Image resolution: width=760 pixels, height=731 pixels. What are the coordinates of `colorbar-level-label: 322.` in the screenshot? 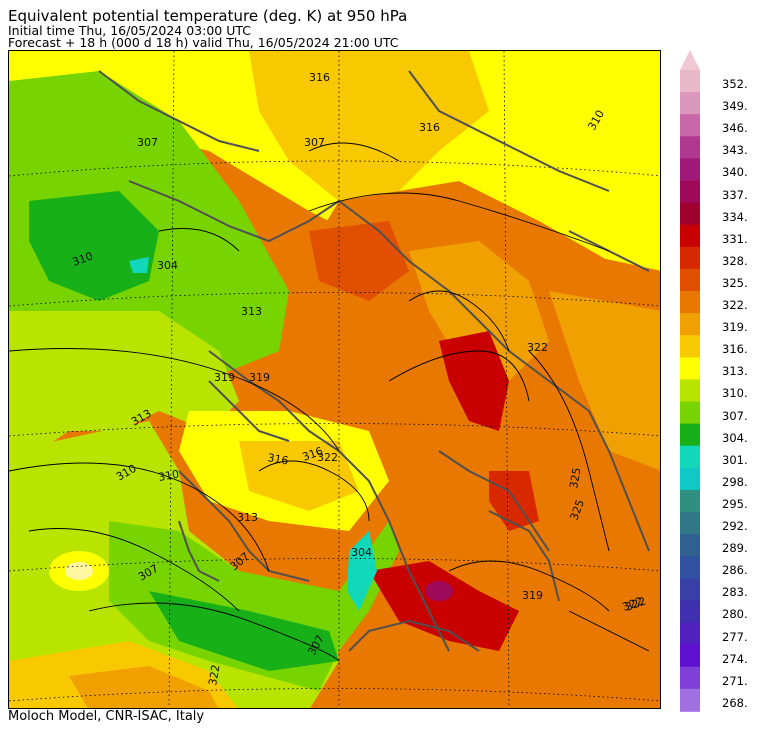 It's located at (735, 305).